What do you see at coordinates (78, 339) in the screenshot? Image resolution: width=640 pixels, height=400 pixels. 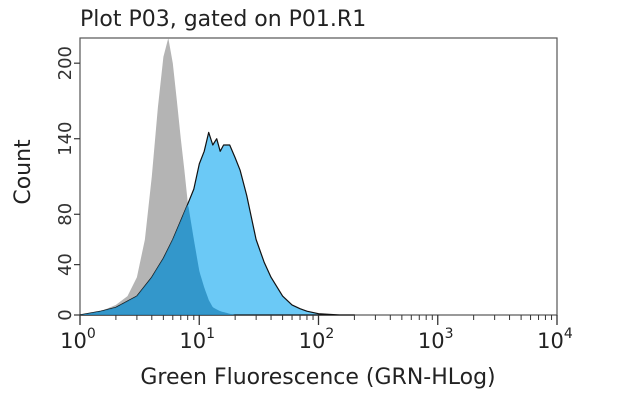 I see `x-tick-label: 100` at bounding box center [78, 339].